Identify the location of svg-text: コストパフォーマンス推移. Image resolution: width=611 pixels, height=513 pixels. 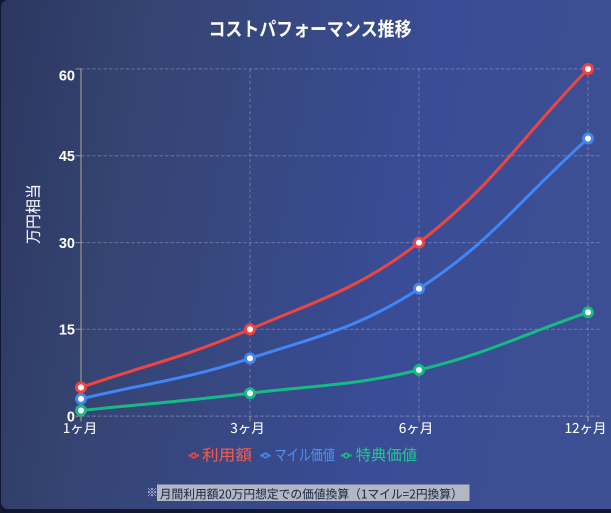
(310, 27).